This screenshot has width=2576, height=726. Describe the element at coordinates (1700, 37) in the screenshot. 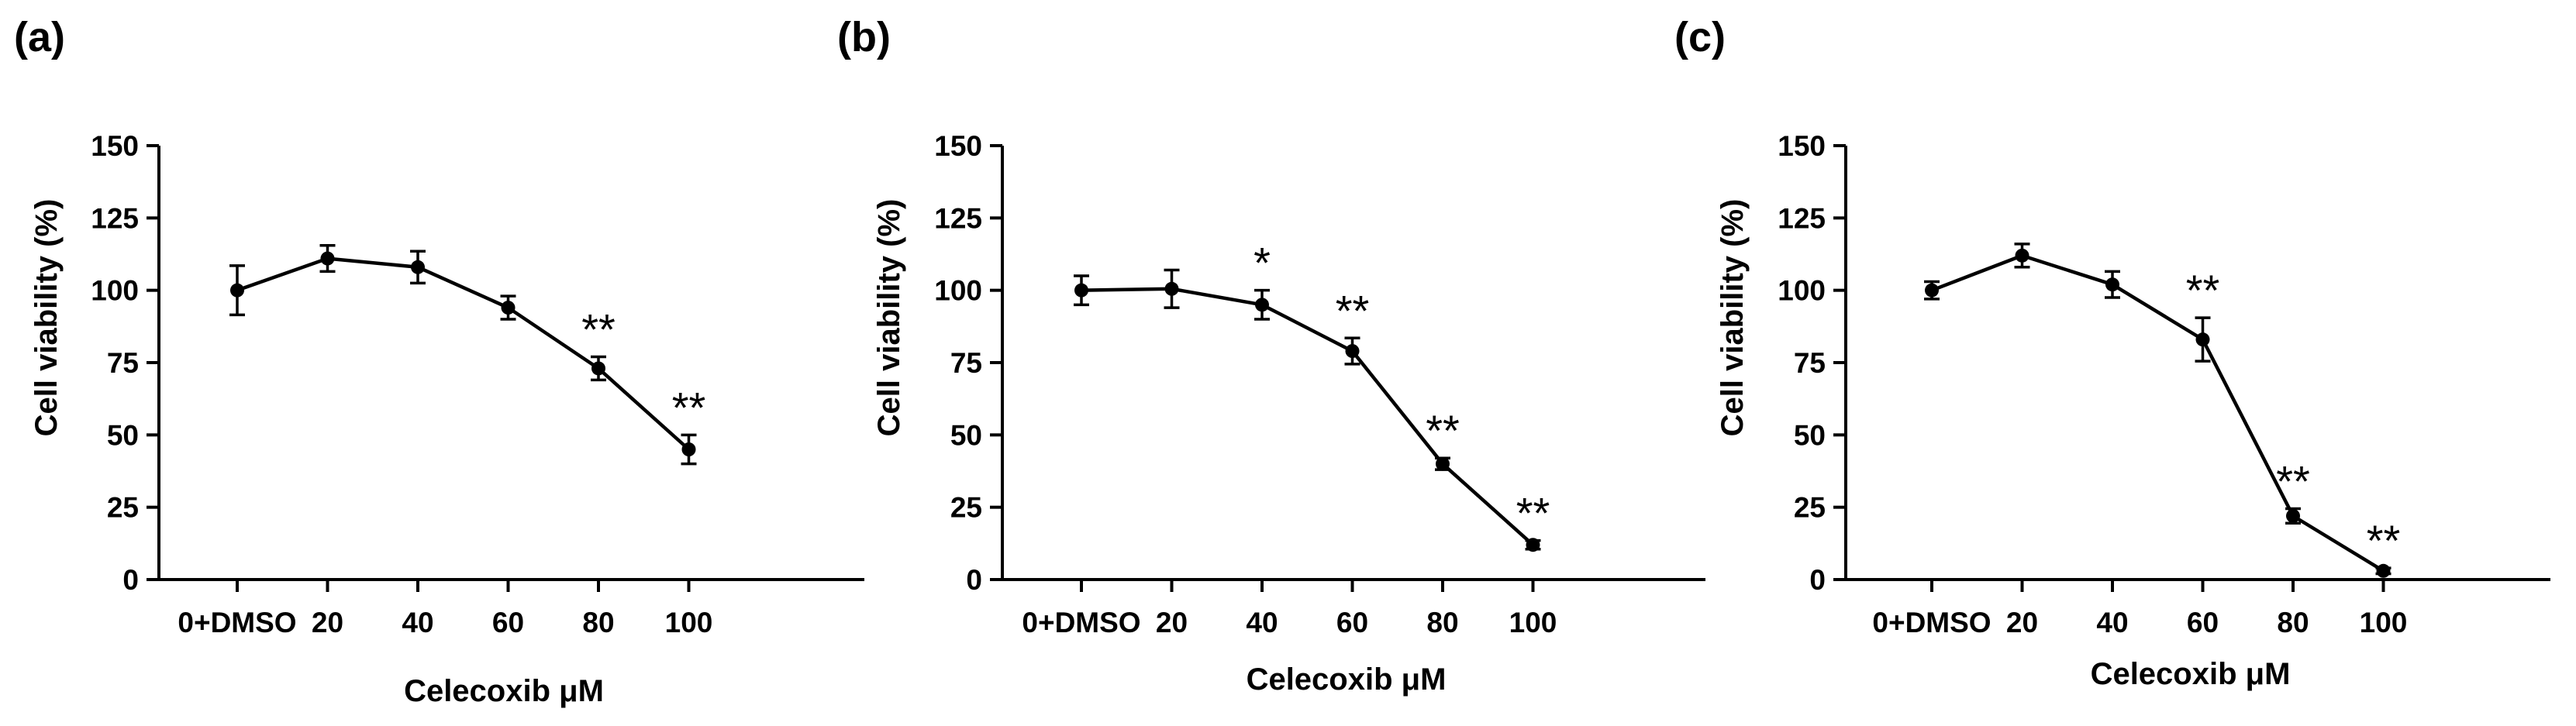

I see `panel-label: (c)` at that location.